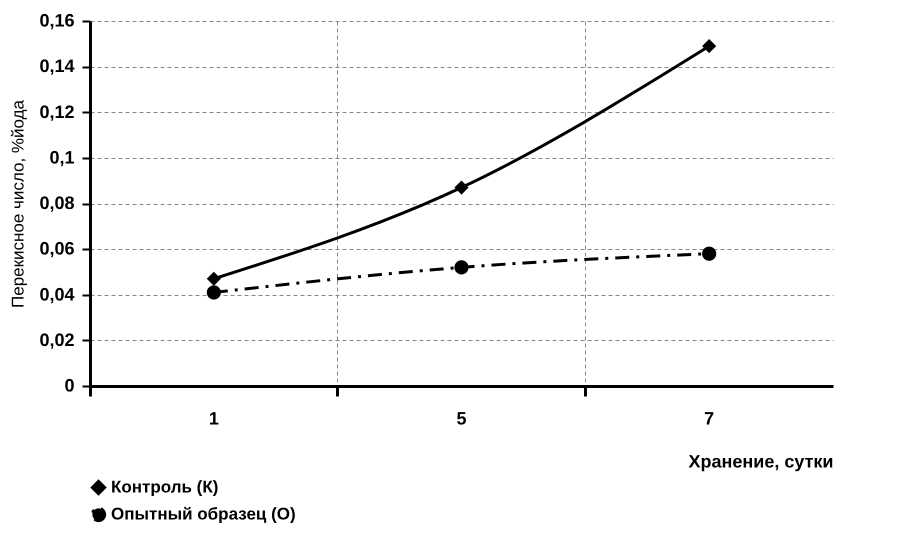 The width and height of the screenshot is (913, 534). What do you see at coordinates (61, 157) in the screenshot?
I see `y-tick-label: 0,1` at bounding box center [61, 157].